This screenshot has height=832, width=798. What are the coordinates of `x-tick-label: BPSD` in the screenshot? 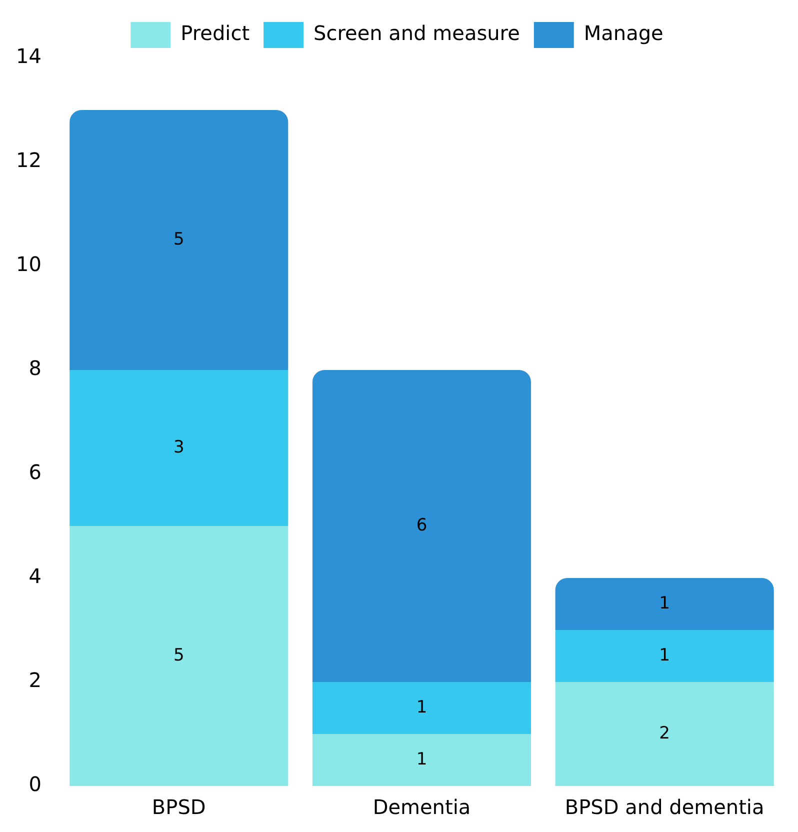 It's located at (179, 807).